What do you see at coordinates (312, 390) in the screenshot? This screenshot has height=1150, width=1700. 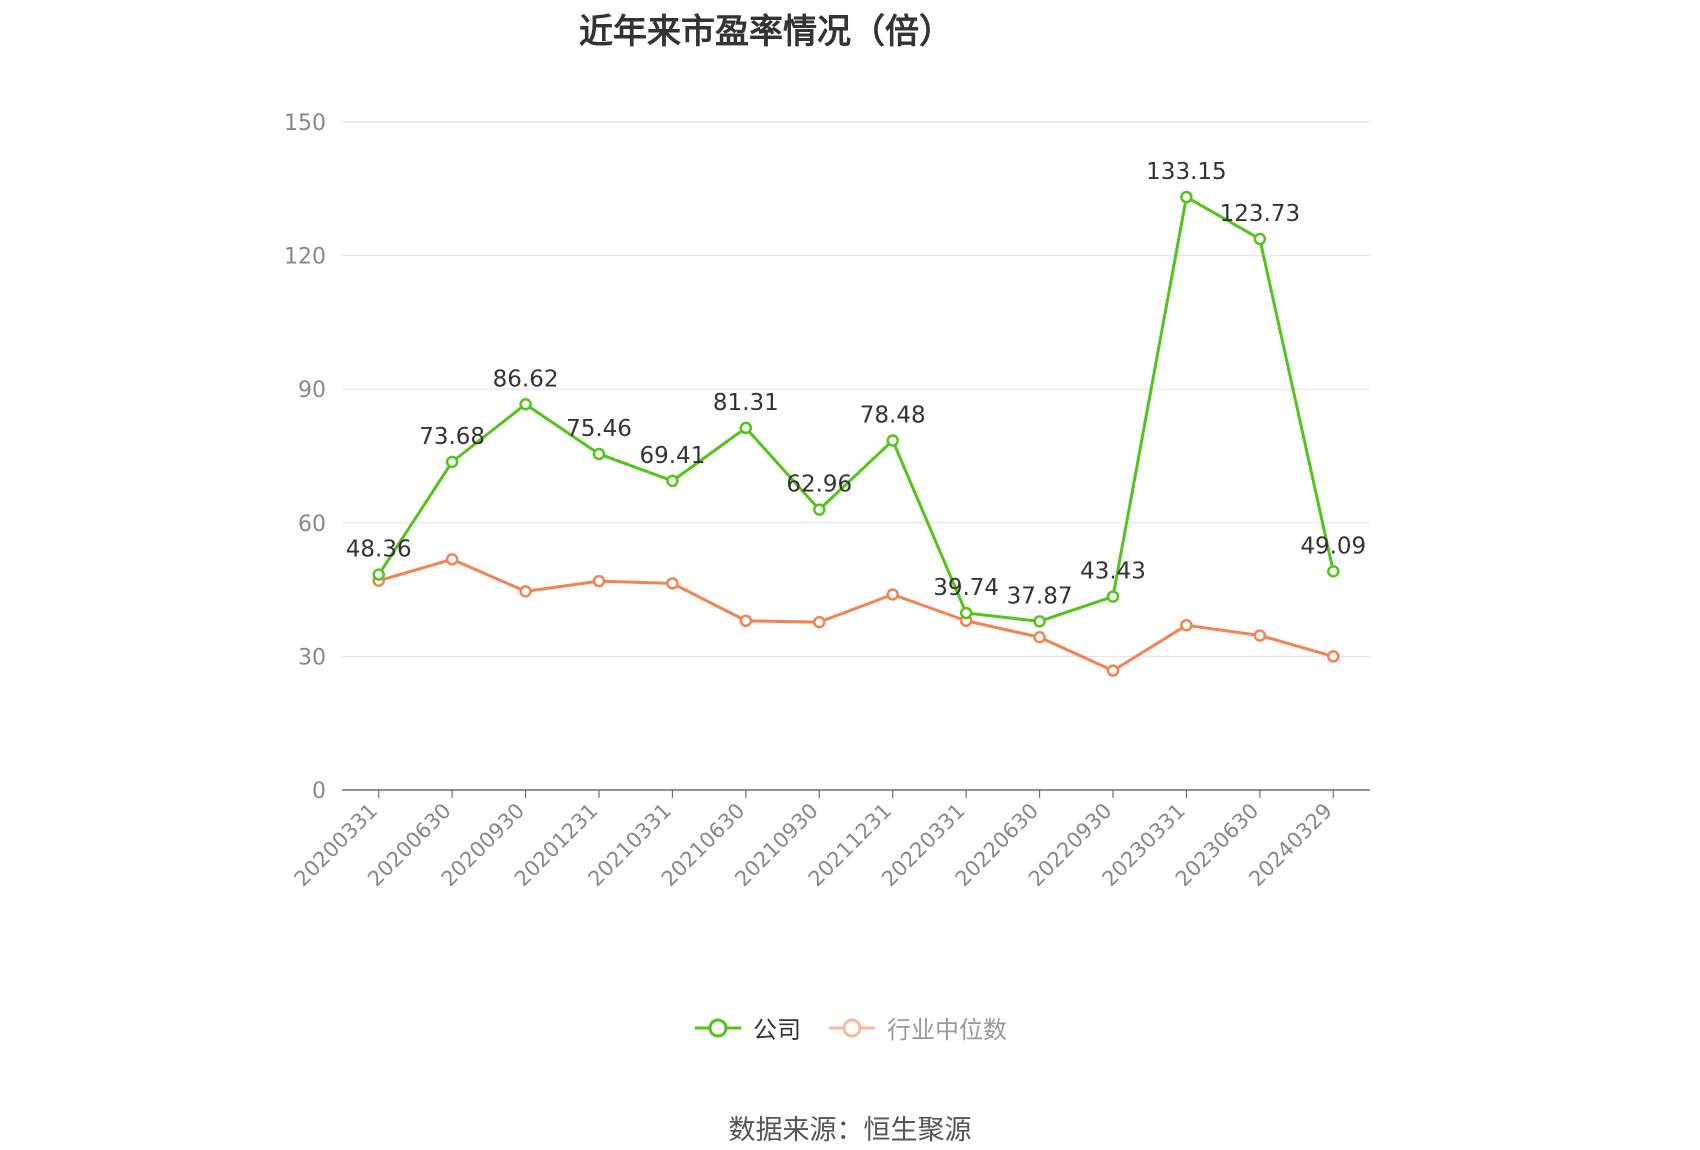 I see `y-tick-label: 90` at bounding box center [312, 390].